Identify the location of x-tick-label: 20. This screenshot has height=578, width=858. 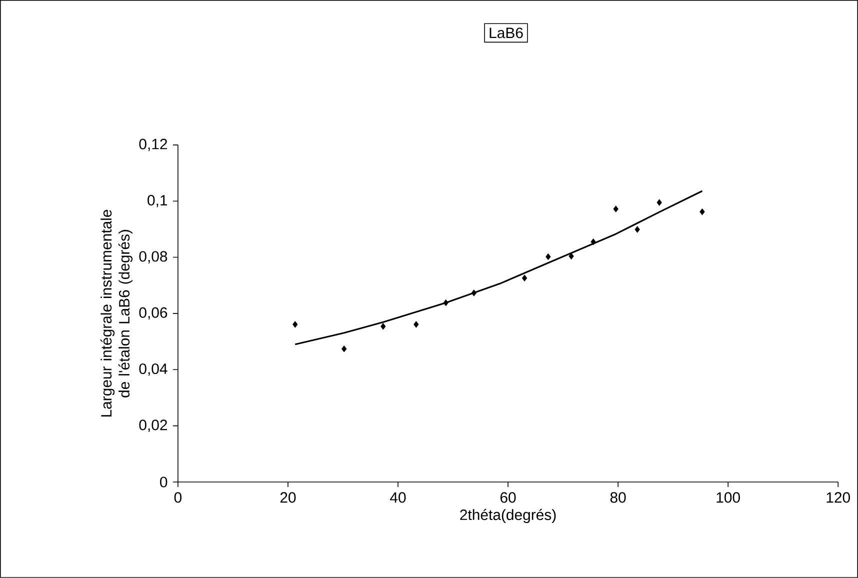
(288, 497).